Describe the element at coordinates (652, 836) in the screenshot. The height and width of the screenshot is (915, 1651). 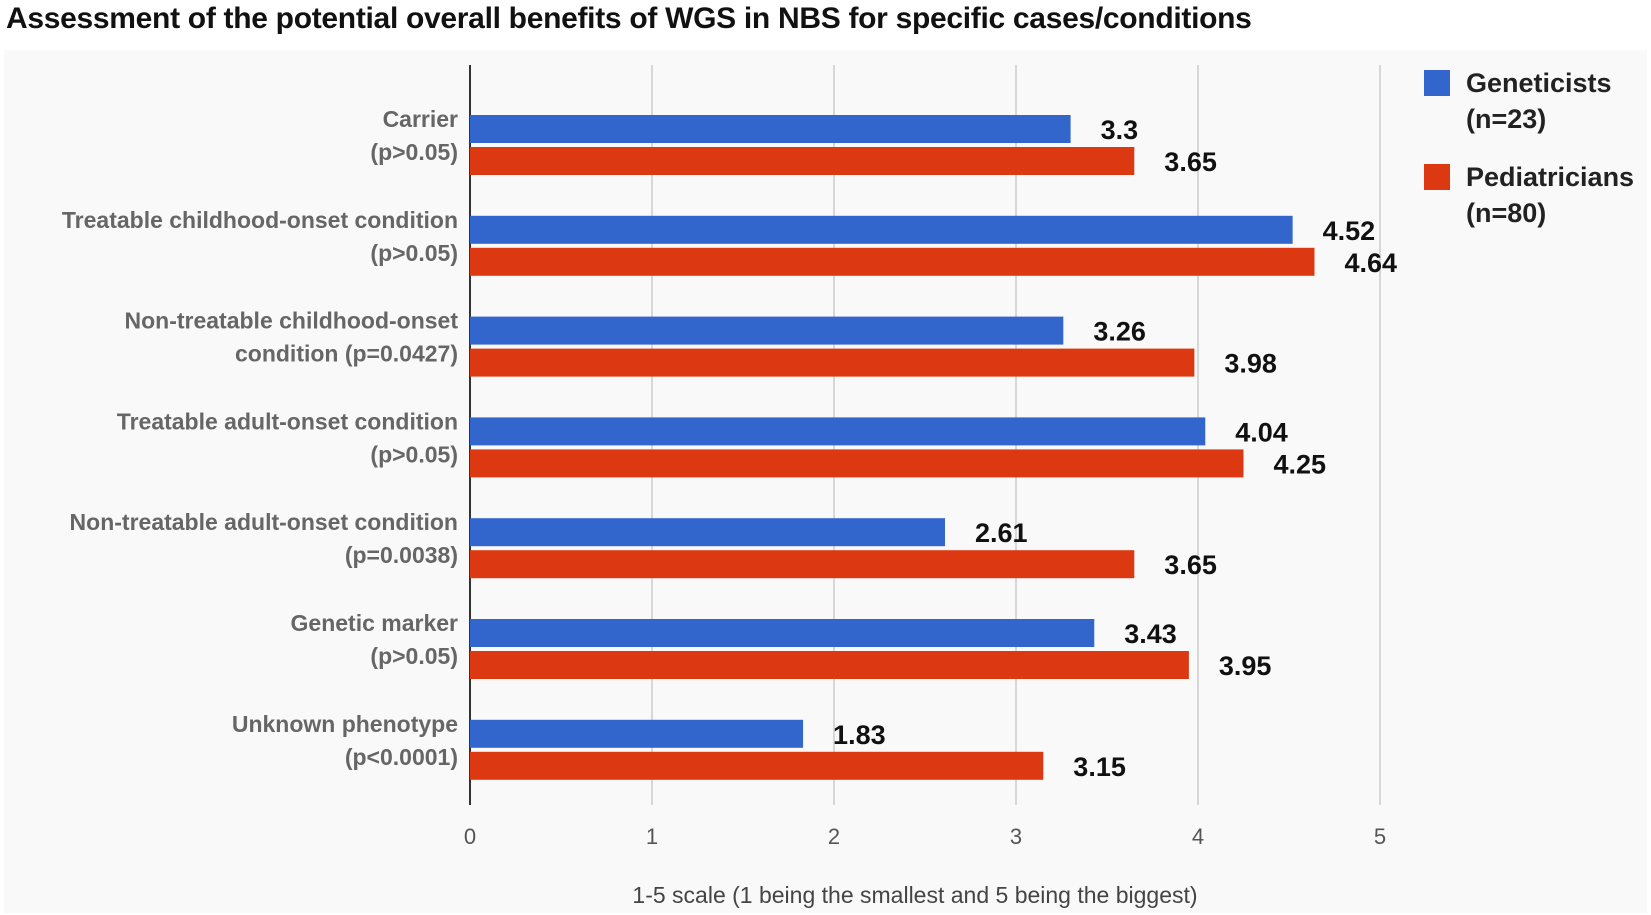
I see `x-tick-label: 1` at that location.